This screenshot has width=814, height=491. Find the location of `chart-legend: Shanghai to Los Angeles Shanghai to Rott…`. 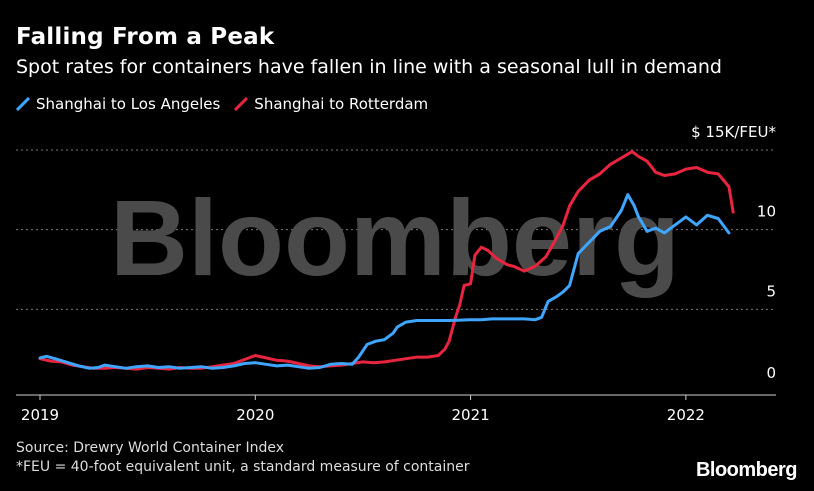

chart-legend: Shanghai to Los Angeles Shanghai to Rott… is located at coordinates (229, 104).